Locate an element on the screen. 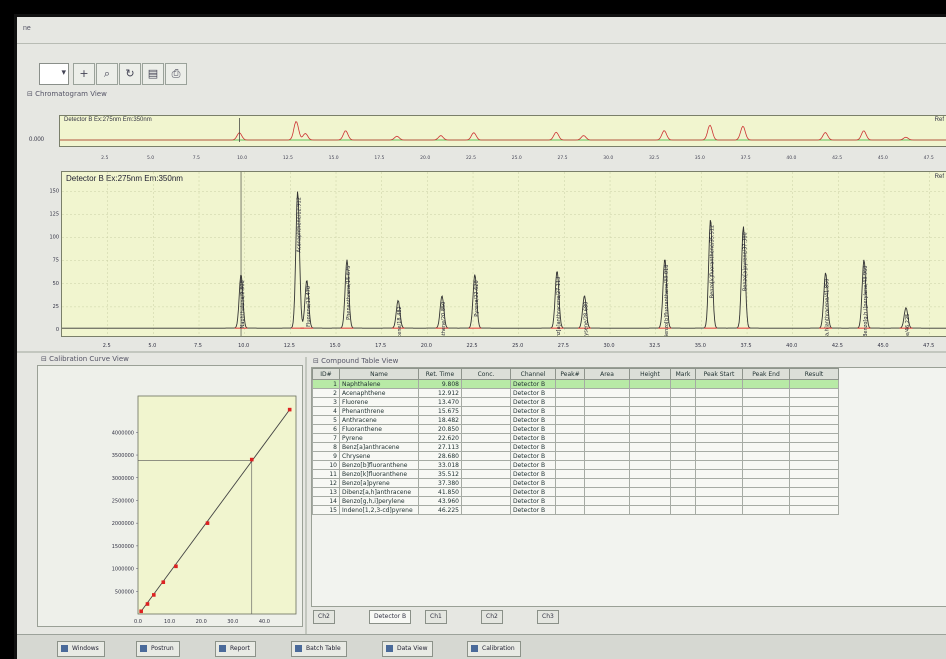 The height and width of the screenshot is (659, 946). table-row: 2 Acenaphthene 12.912 Detector B is located at coordinates (575, 393).